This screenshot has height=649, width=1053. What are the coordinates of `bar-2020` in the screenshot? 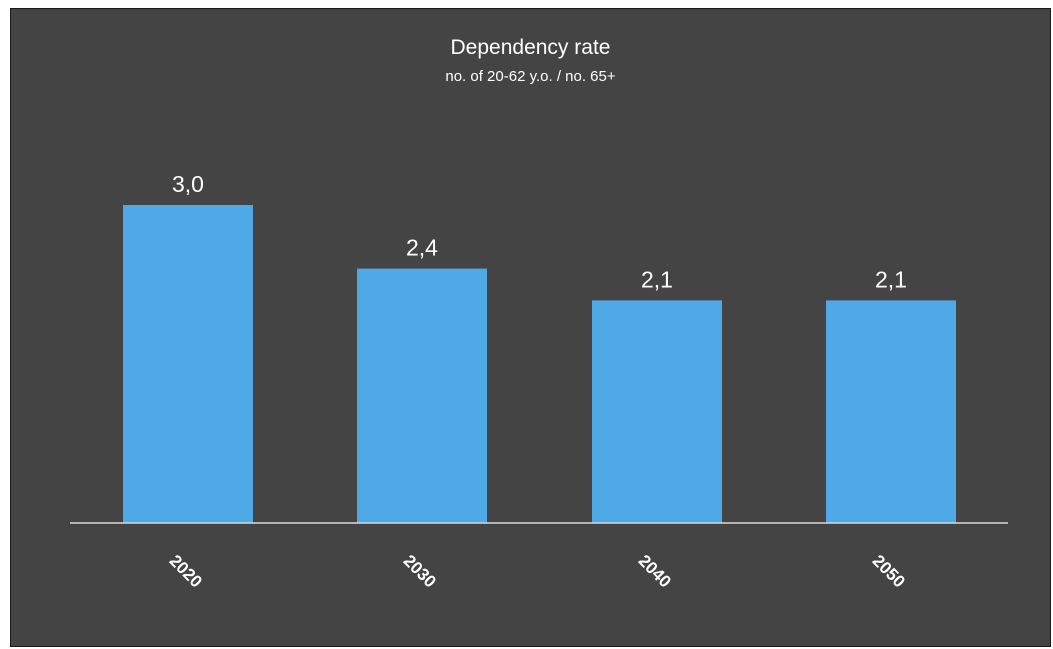 It's located at (188, 364).